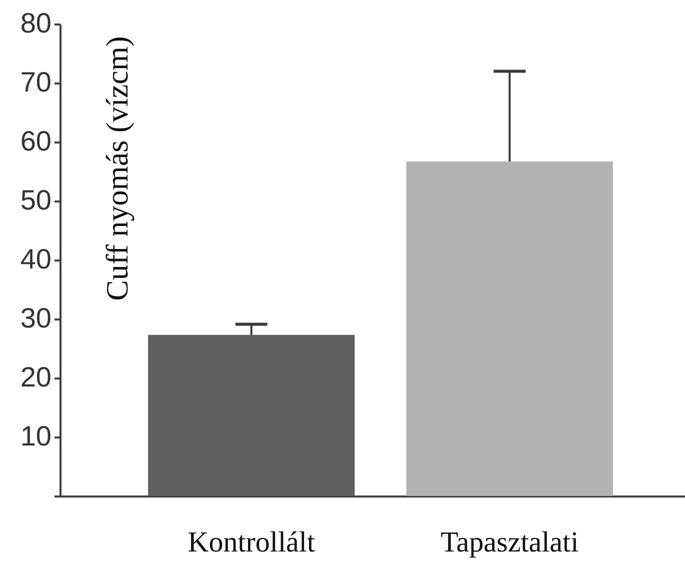 The width and height of the screenshot is (685, 562). What do you see at coordinates (36, 141) in the screenshot?
I see `y-tick-label: 60` at bounding box center [36, 141].